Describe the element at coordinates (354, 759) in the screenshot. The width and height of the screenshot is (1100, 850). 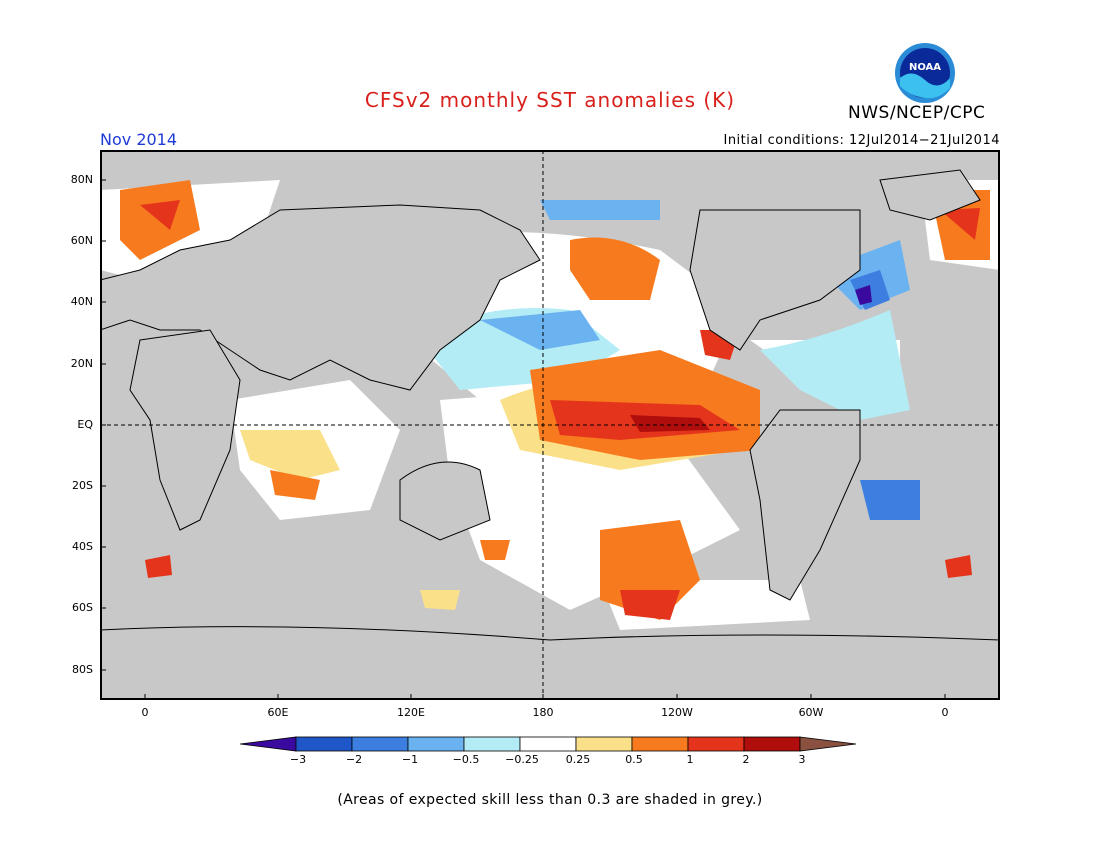
I see `colorbar-label: −2` at that location.